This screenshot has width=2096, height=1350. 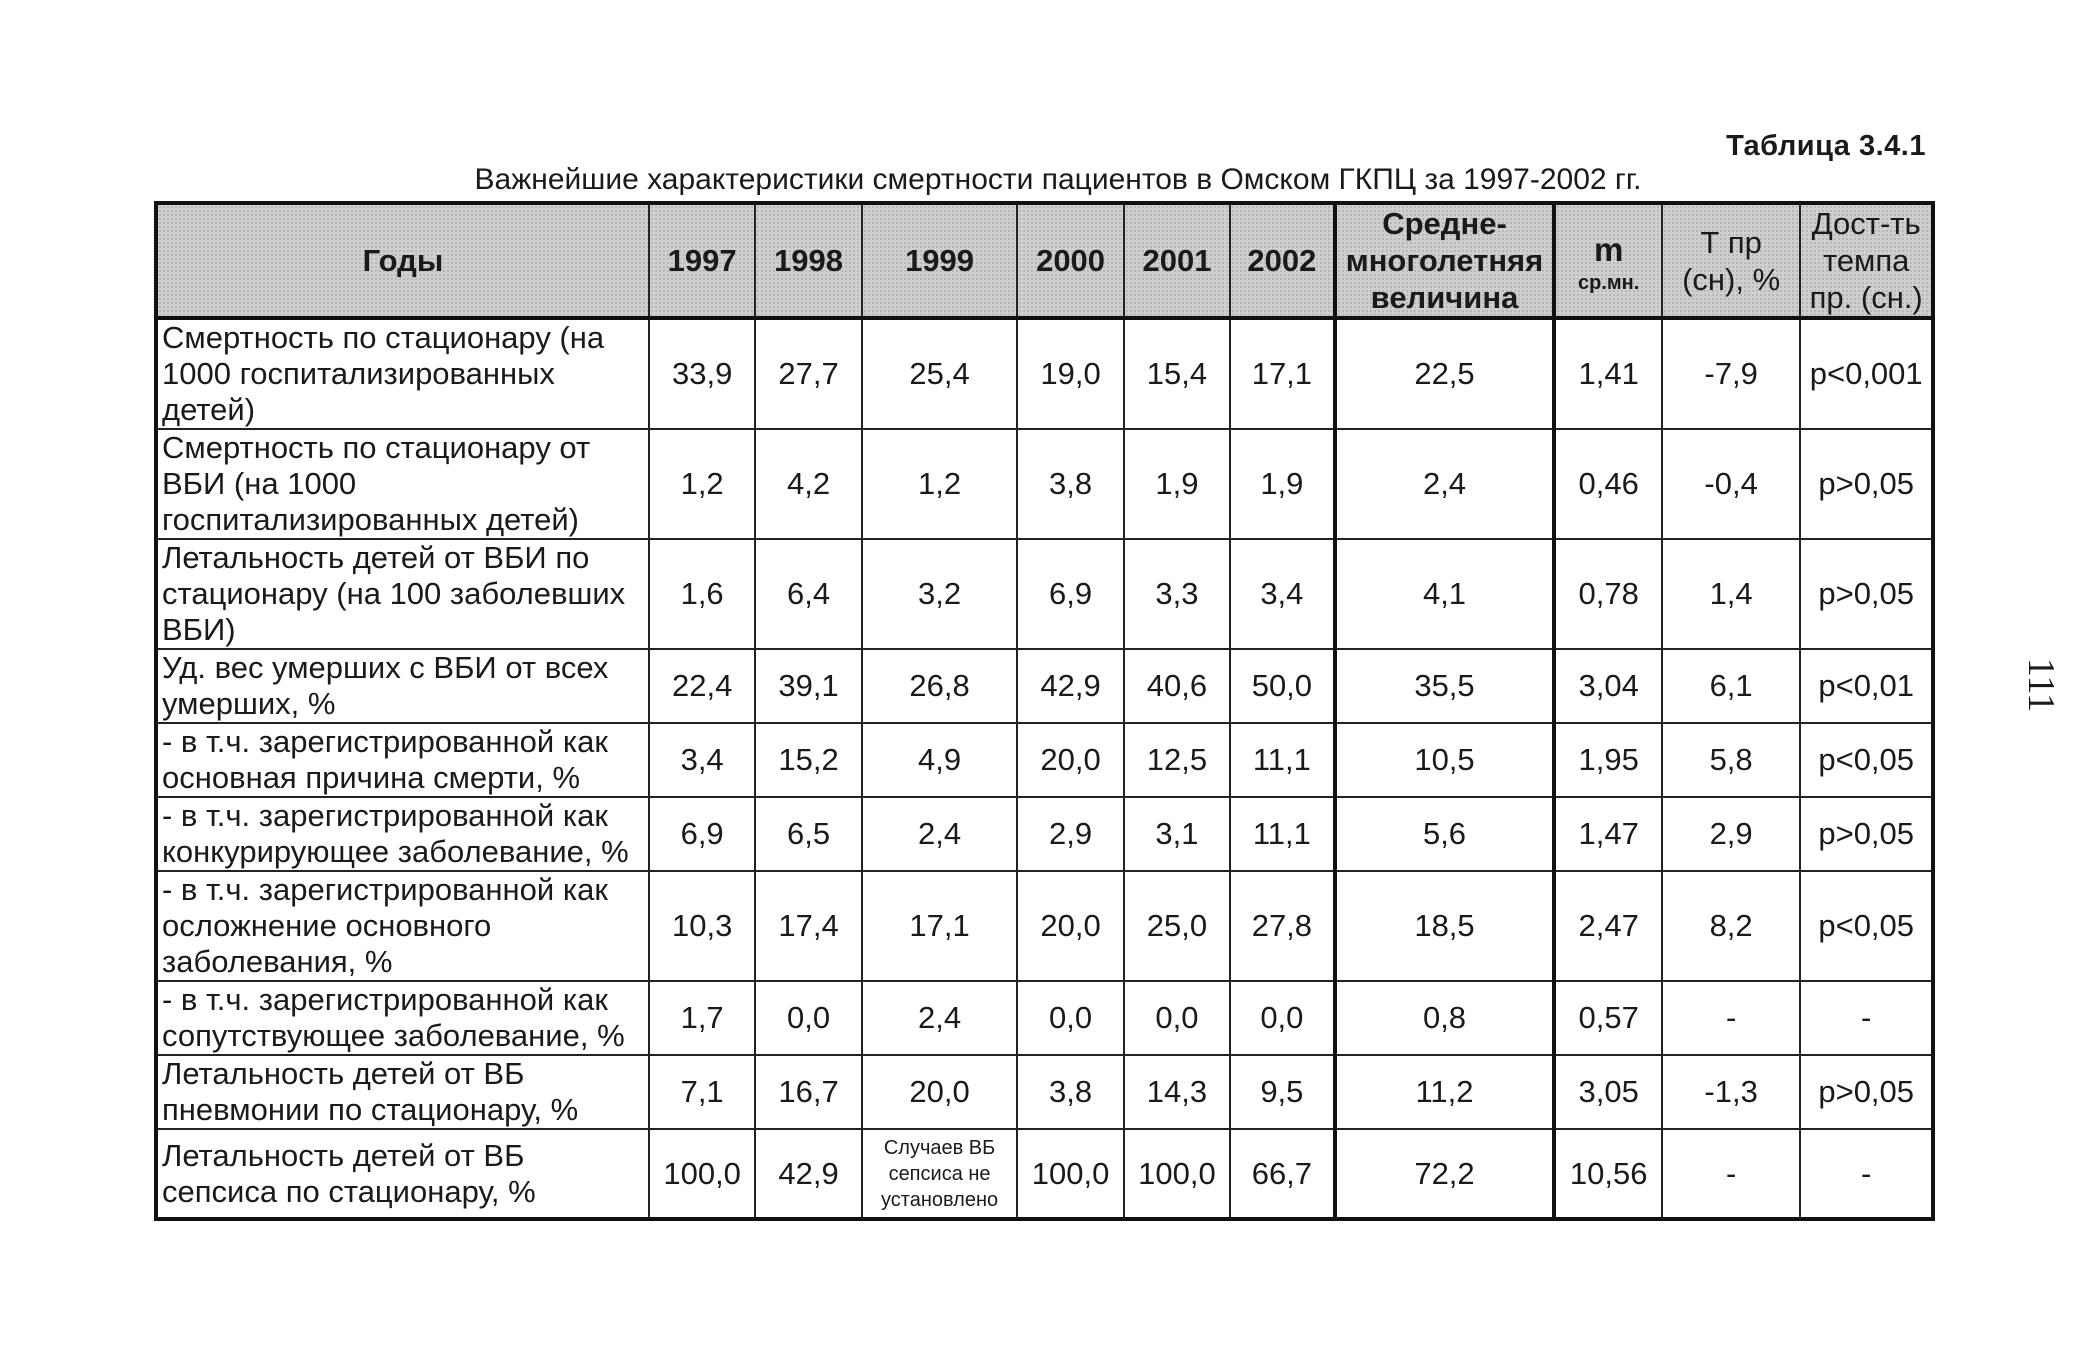 I want to click on cell-m: 3,04, so click(x=1607, y=686).